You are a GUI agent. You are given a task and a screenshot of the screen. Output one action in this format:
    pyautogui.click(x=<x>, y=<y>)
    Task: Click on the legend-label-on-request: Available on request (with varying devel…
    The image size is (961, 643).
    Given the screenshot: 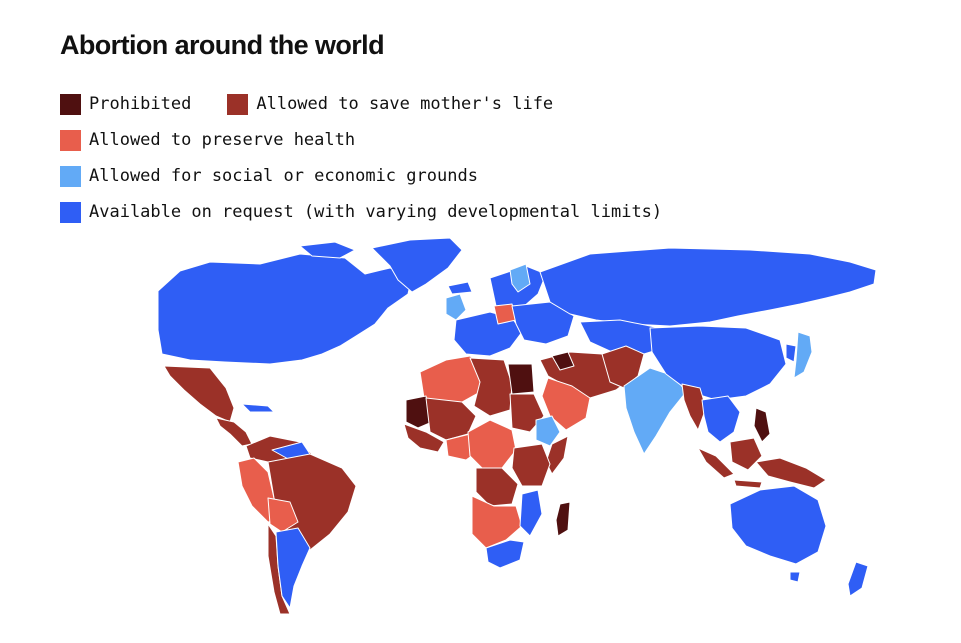 What is the action you would take?
    pyautogui.click(x=376, y=212)
    